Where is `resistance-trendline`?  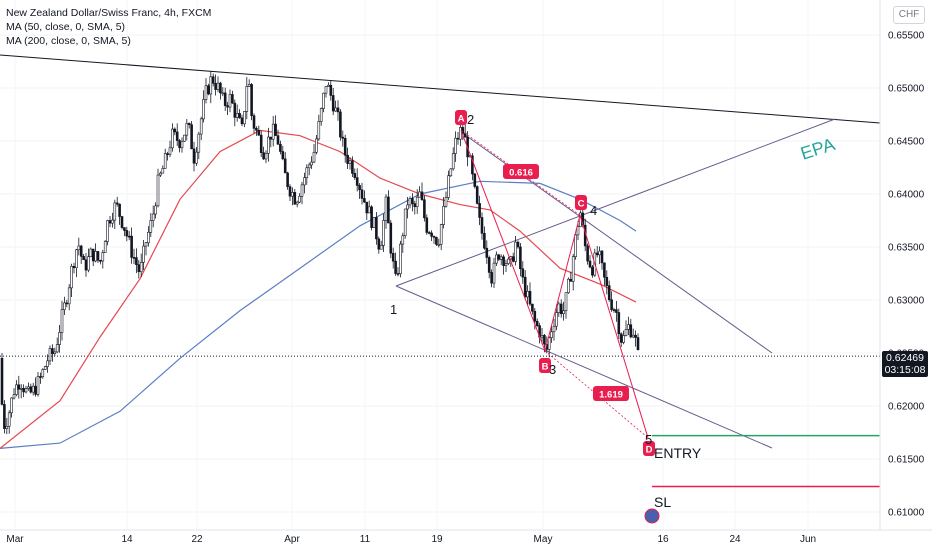
resistance-trendline is located at coordinates (440, 89).